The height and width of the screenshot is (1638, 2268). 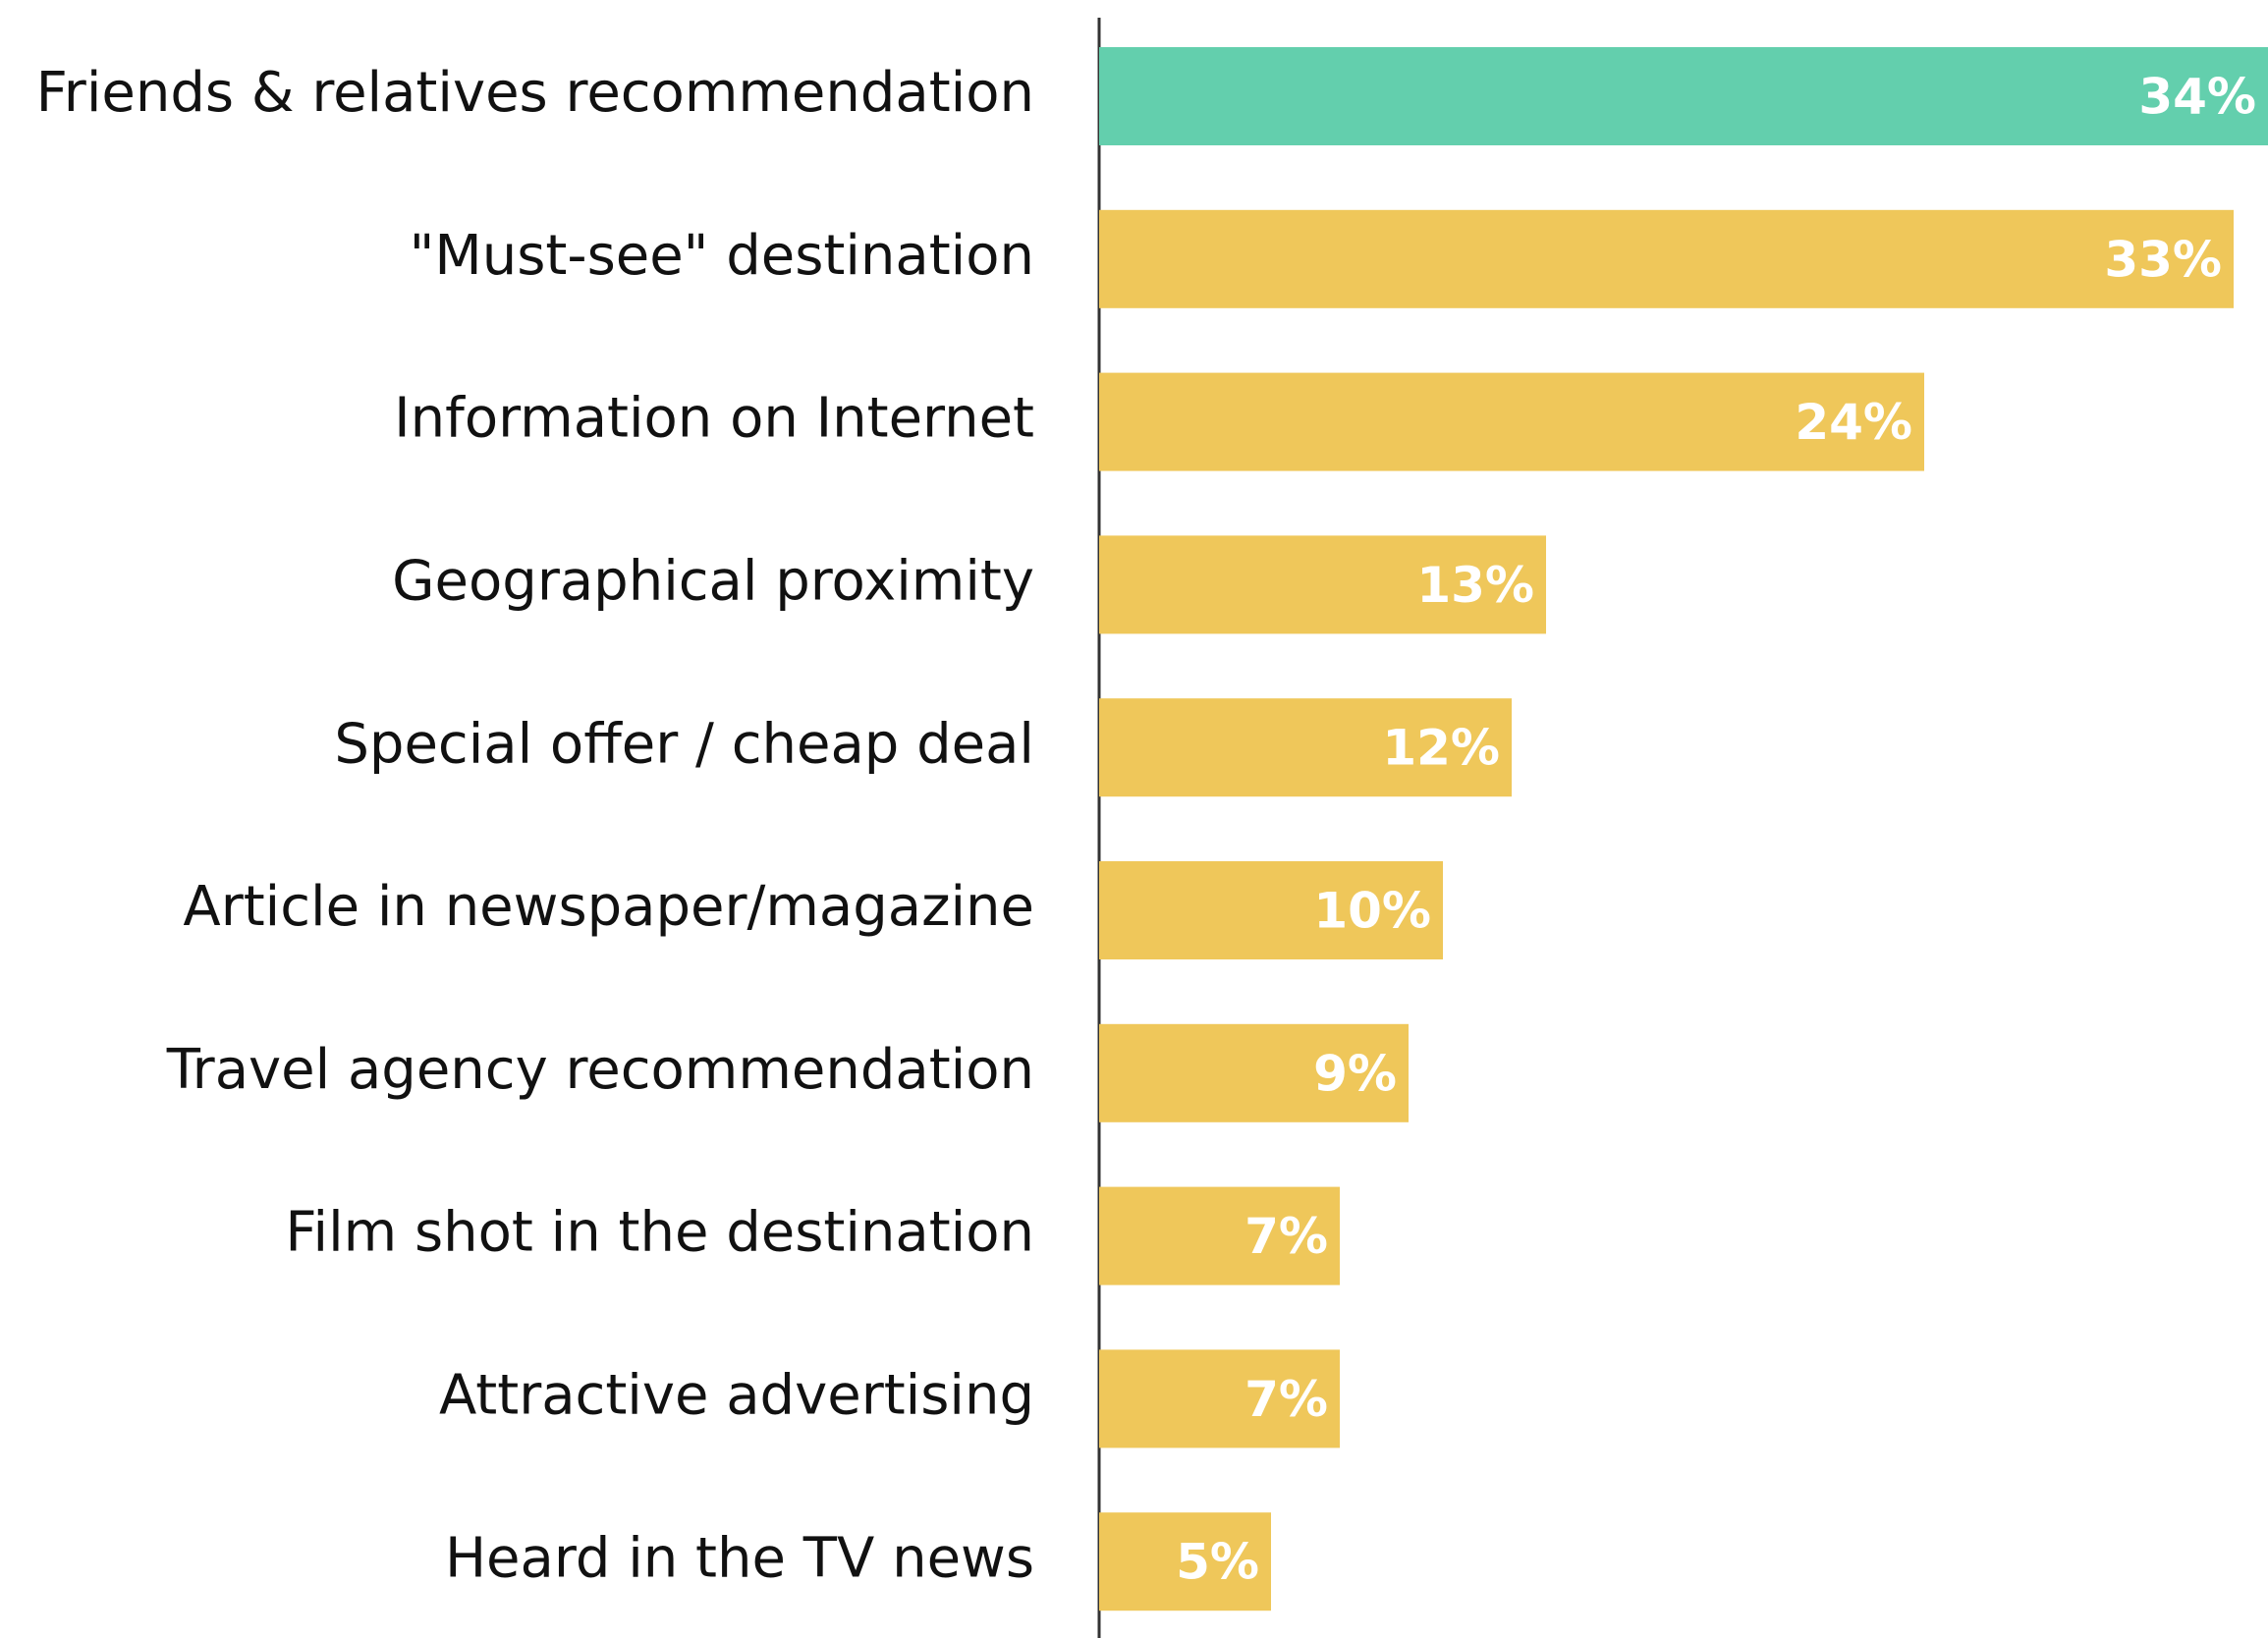 I want to click on data-label: 34%, so click(x=2197, y=97).